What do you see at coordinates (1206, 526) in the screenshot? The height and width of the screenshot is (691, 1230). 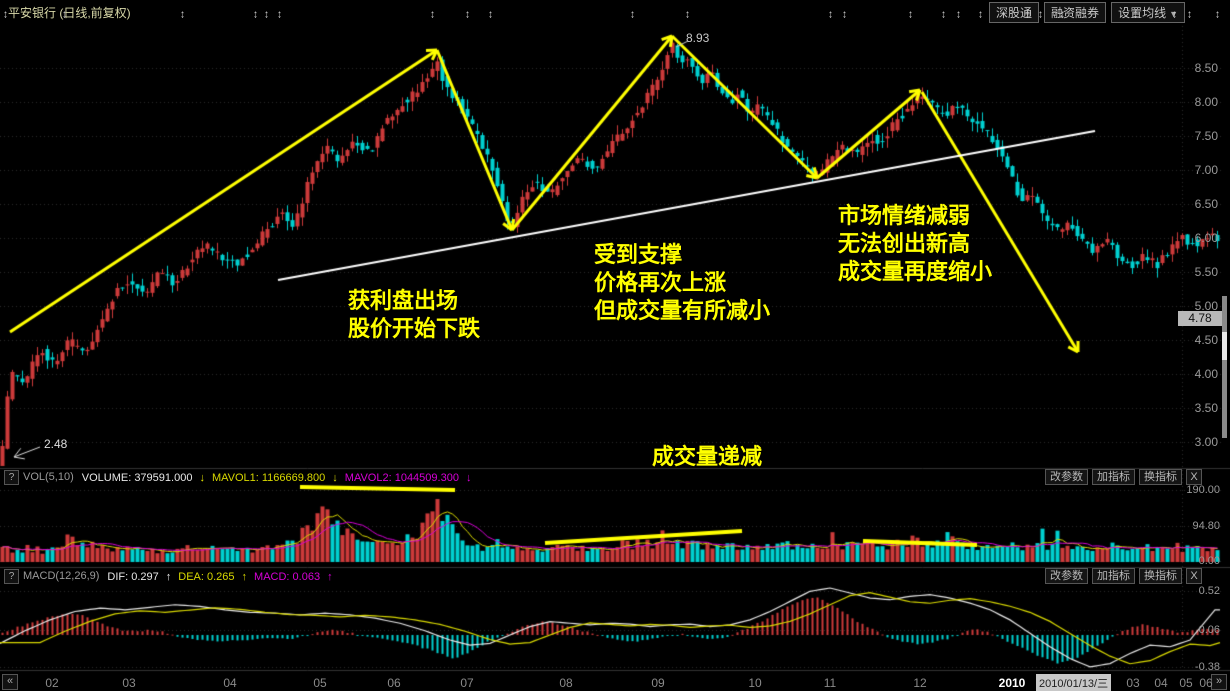 I see `axis-tick-label: 94.80` at bounding box center [1206, 526].